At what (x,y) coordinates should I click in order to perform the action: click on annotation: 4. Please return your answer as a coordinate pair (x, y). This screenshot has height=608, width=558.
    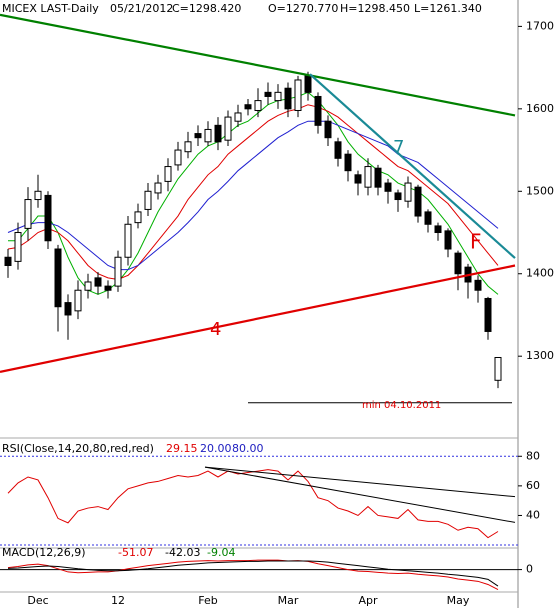
    Looking at the image, I should click on (215, 329).